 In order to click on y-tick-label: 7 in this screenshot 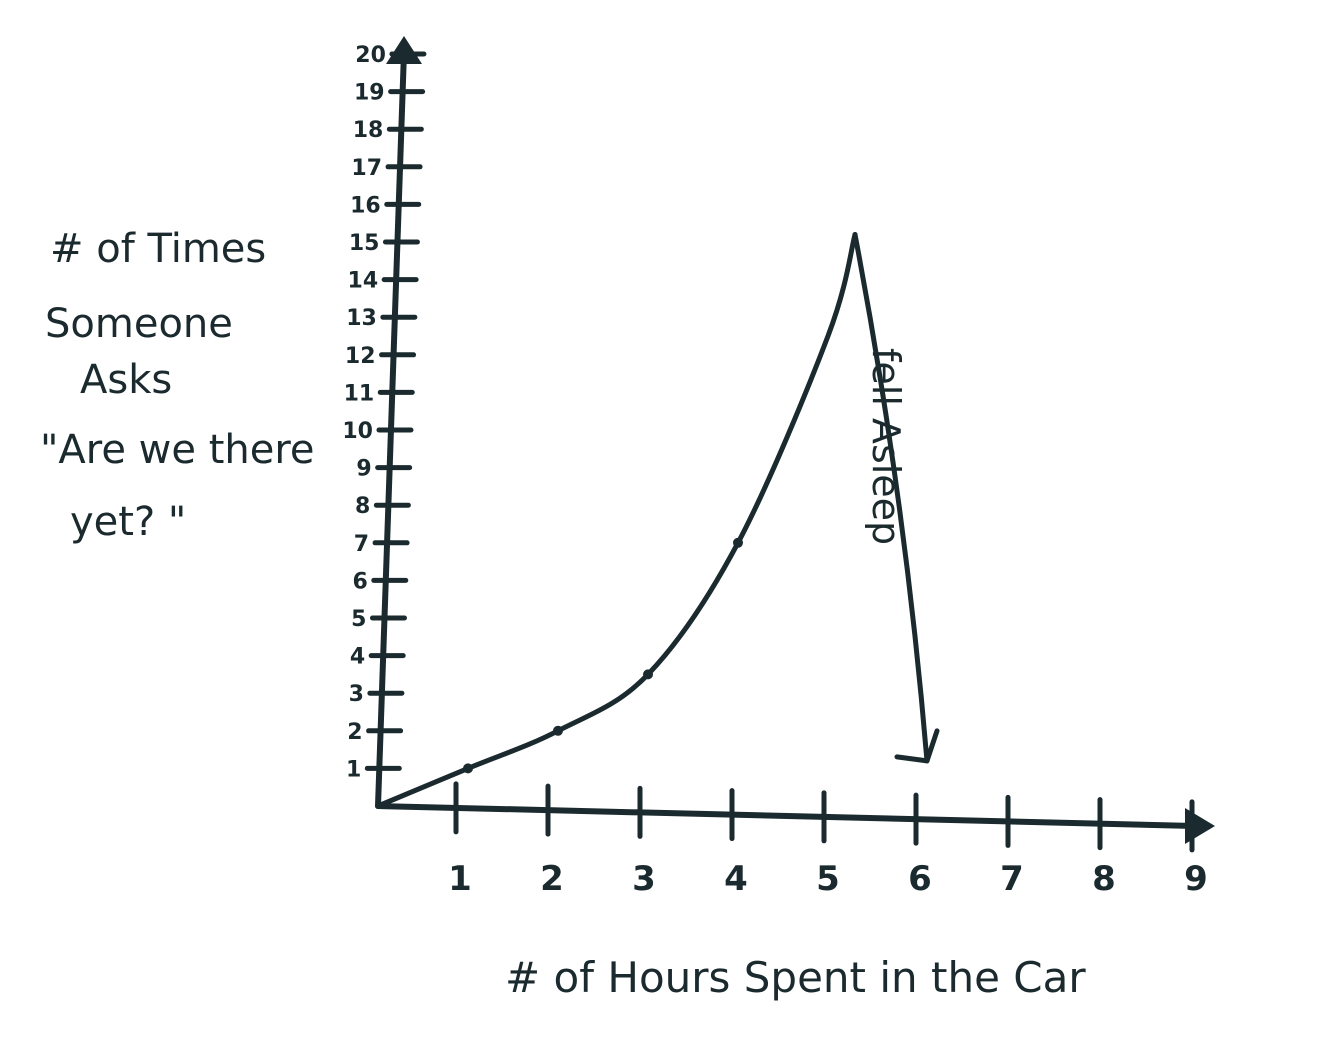, I will do `click(361, 544)`.